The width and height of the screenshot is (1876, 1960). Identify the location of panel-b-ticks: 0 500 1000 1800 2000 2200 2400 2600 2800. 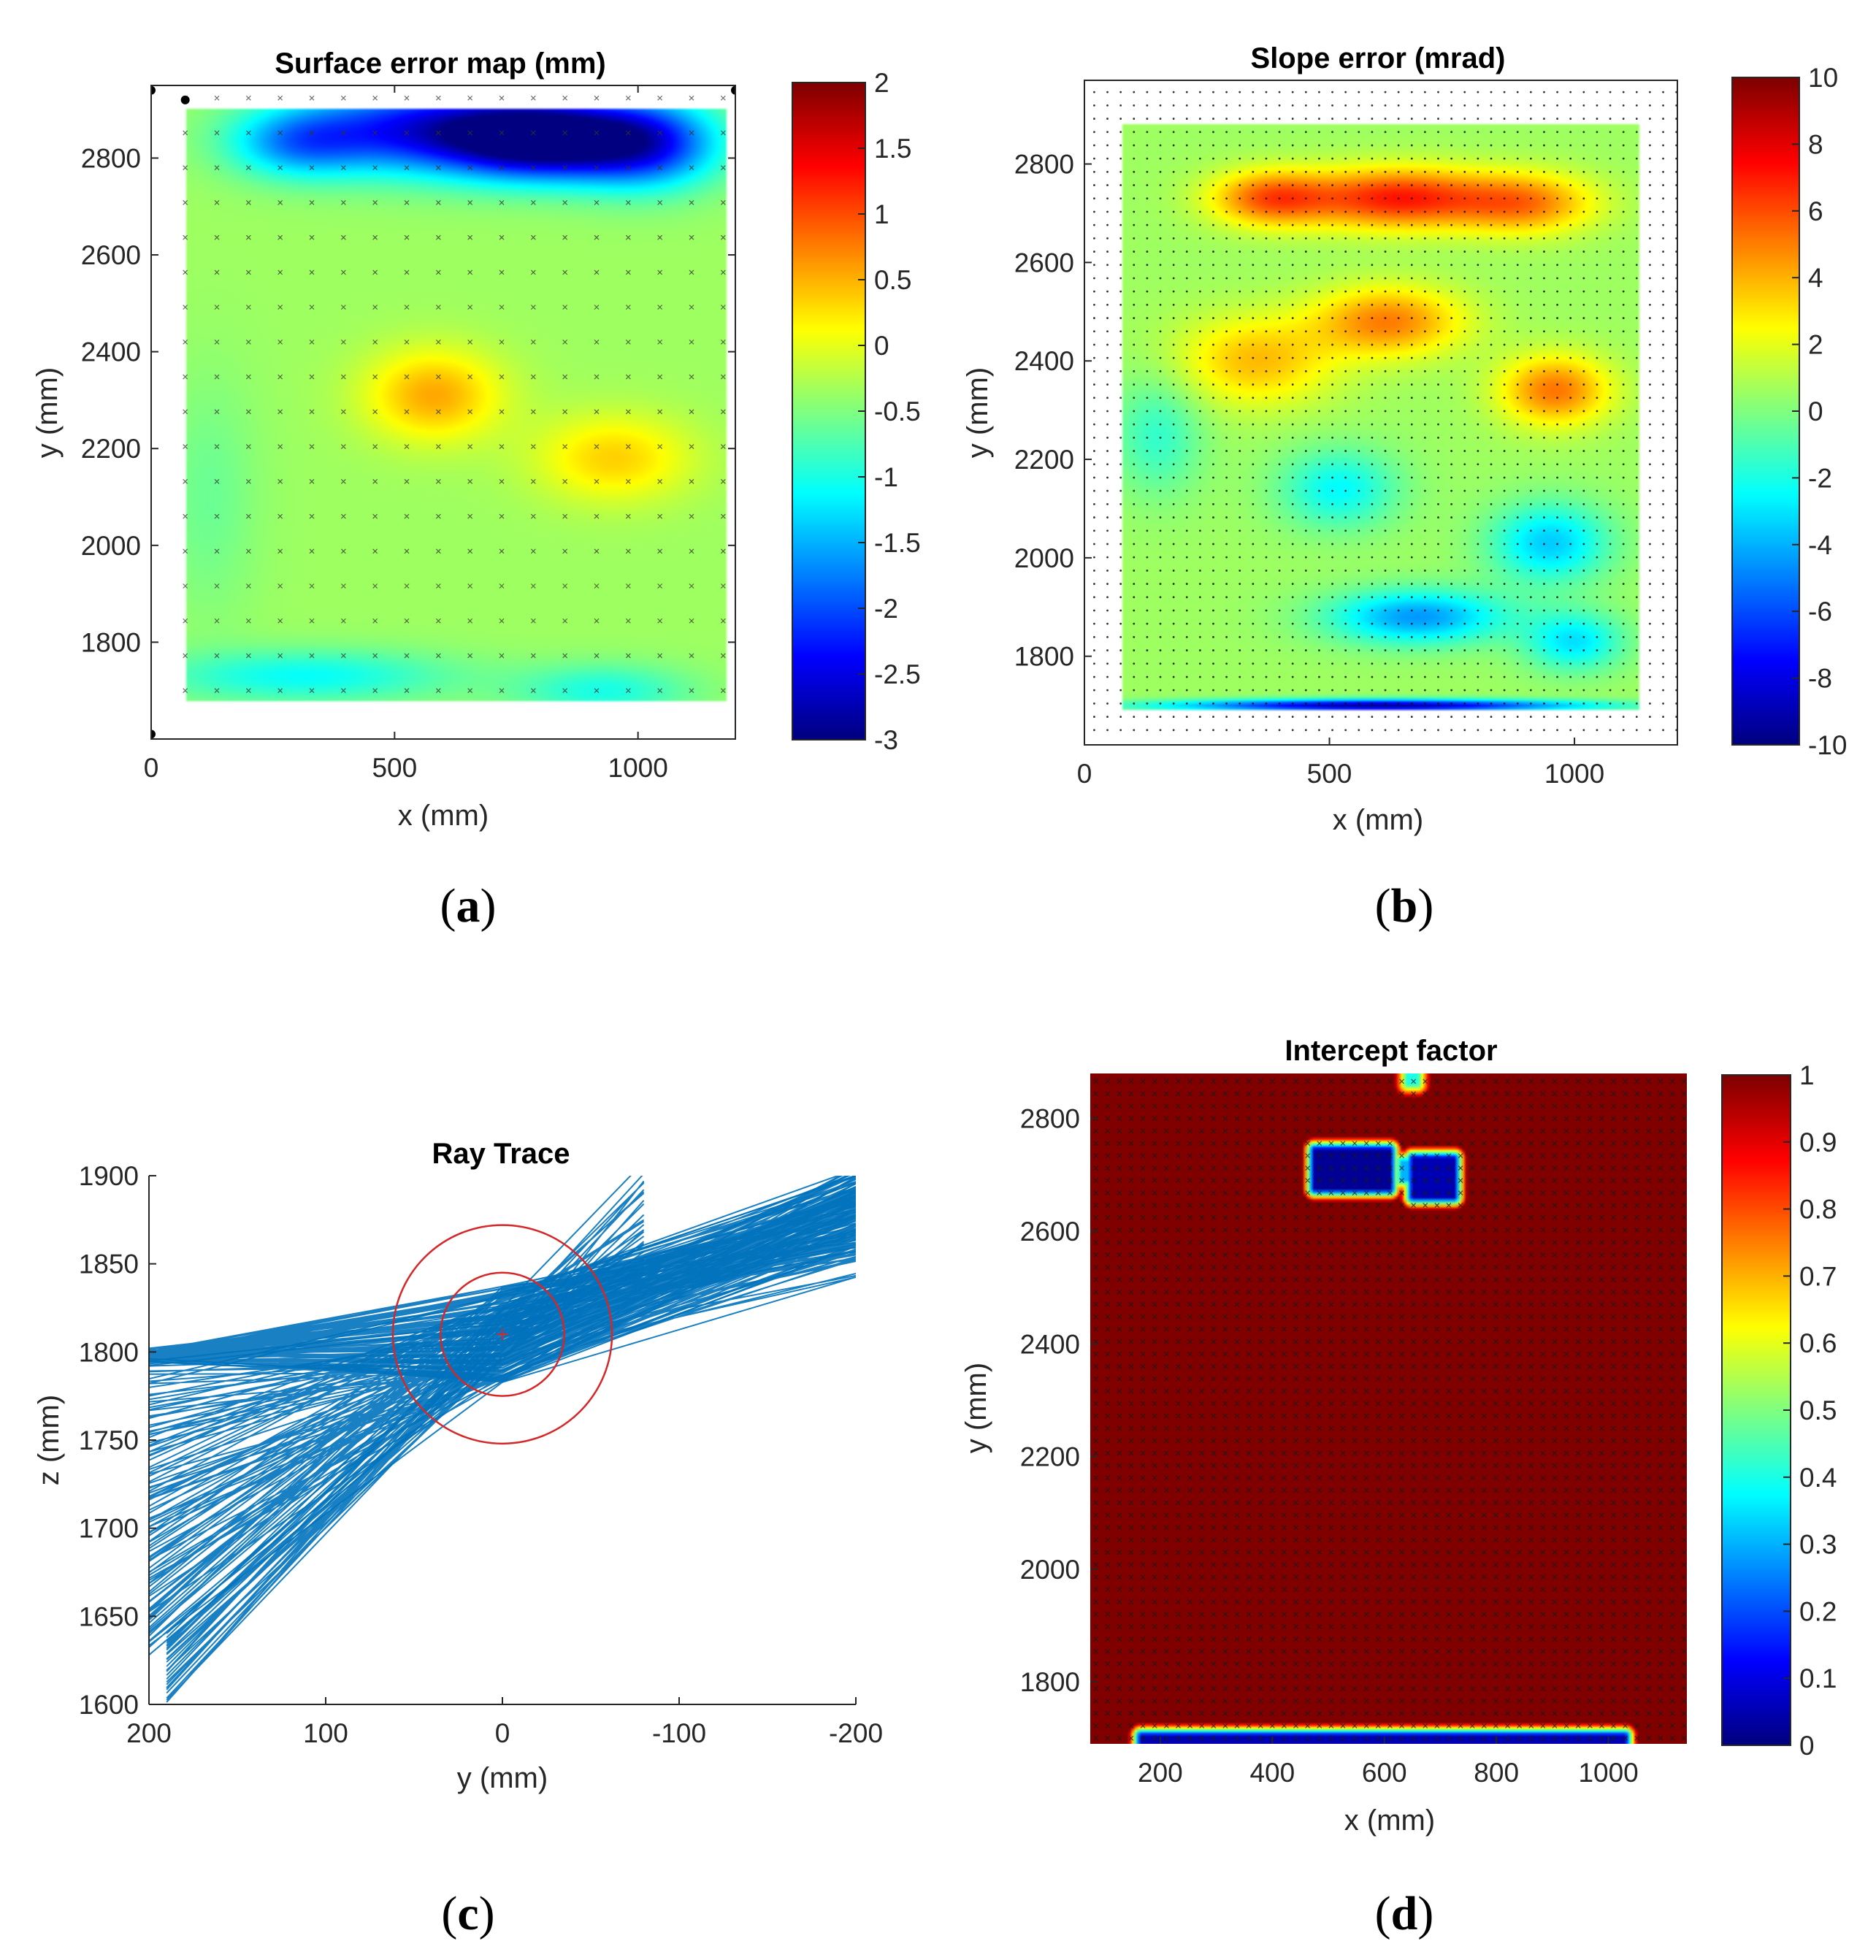
(1309, 469).